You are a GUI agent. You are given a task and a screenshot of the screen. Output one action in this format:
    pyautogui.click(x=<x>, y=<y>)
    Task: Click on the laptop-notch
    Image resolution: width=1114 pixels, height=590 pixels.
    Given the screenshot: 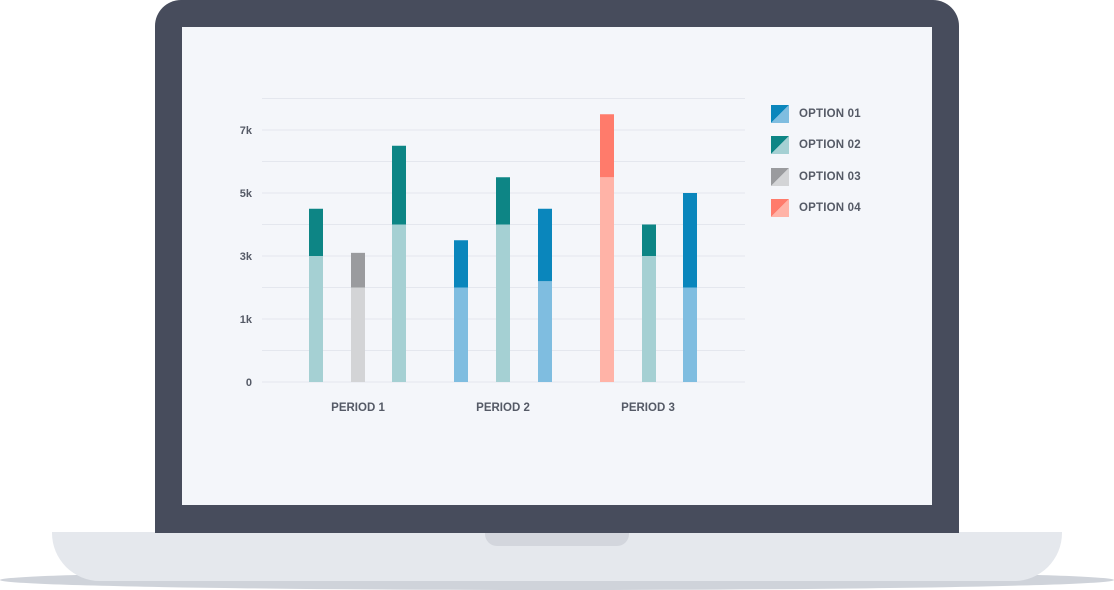 What is the action you would take?
    pyautogui.click(x=557, y=539)
    